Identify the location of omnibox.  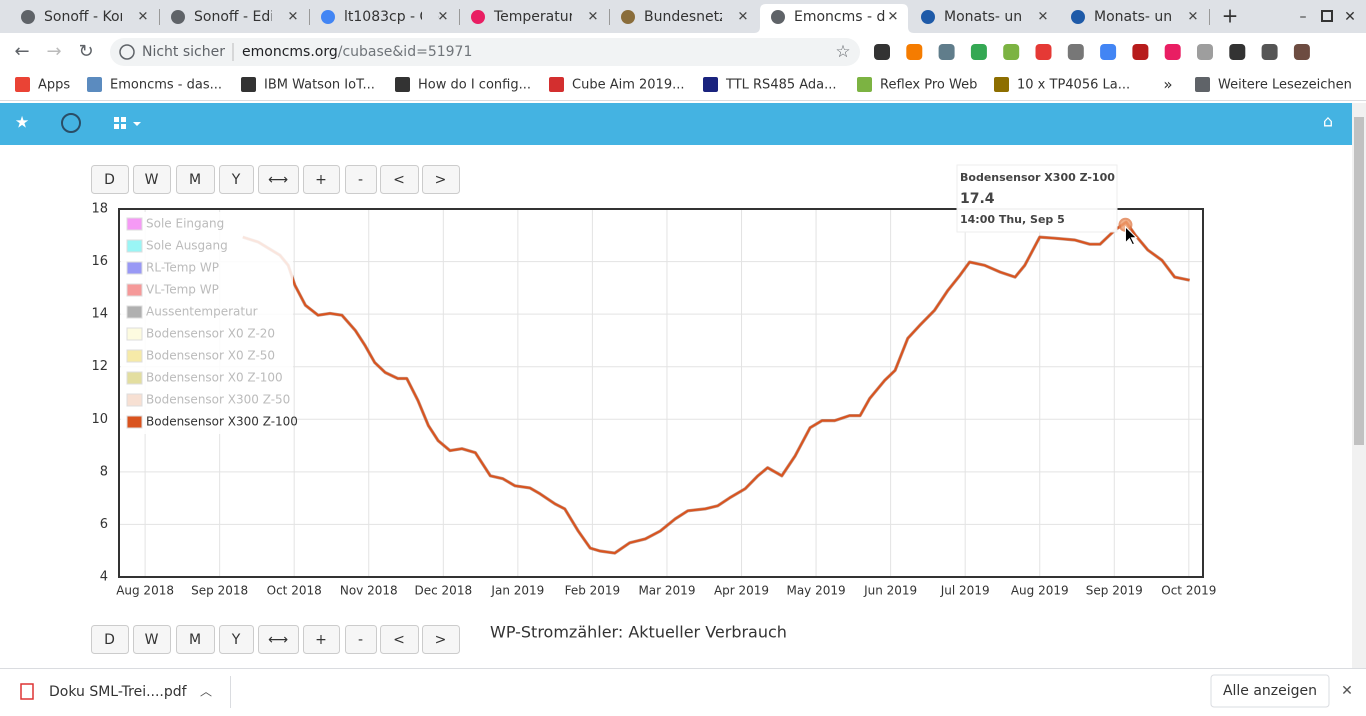
(485, 52).